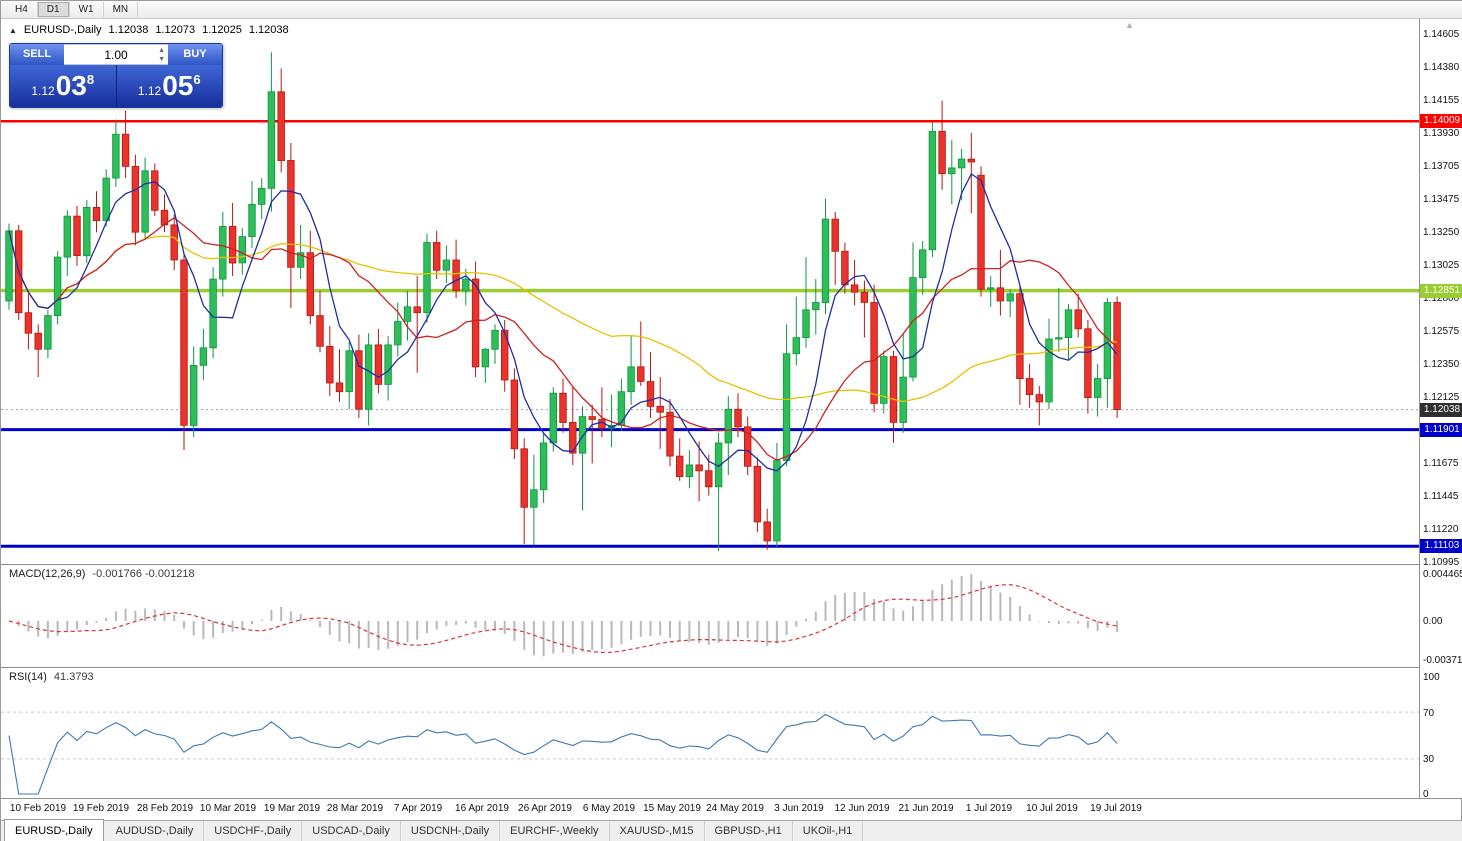 This screenshot has height=841, width=1462. Describe the element at coordinates (609, 808) in the screenshot. I see `time-axis-label: 6 May 2019` at that location.